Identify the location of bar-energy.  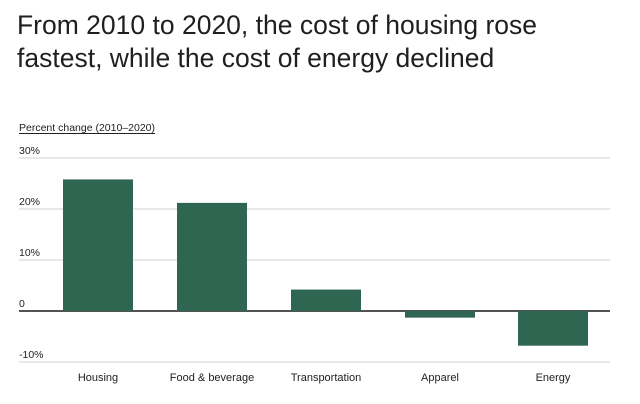
(553, 328).